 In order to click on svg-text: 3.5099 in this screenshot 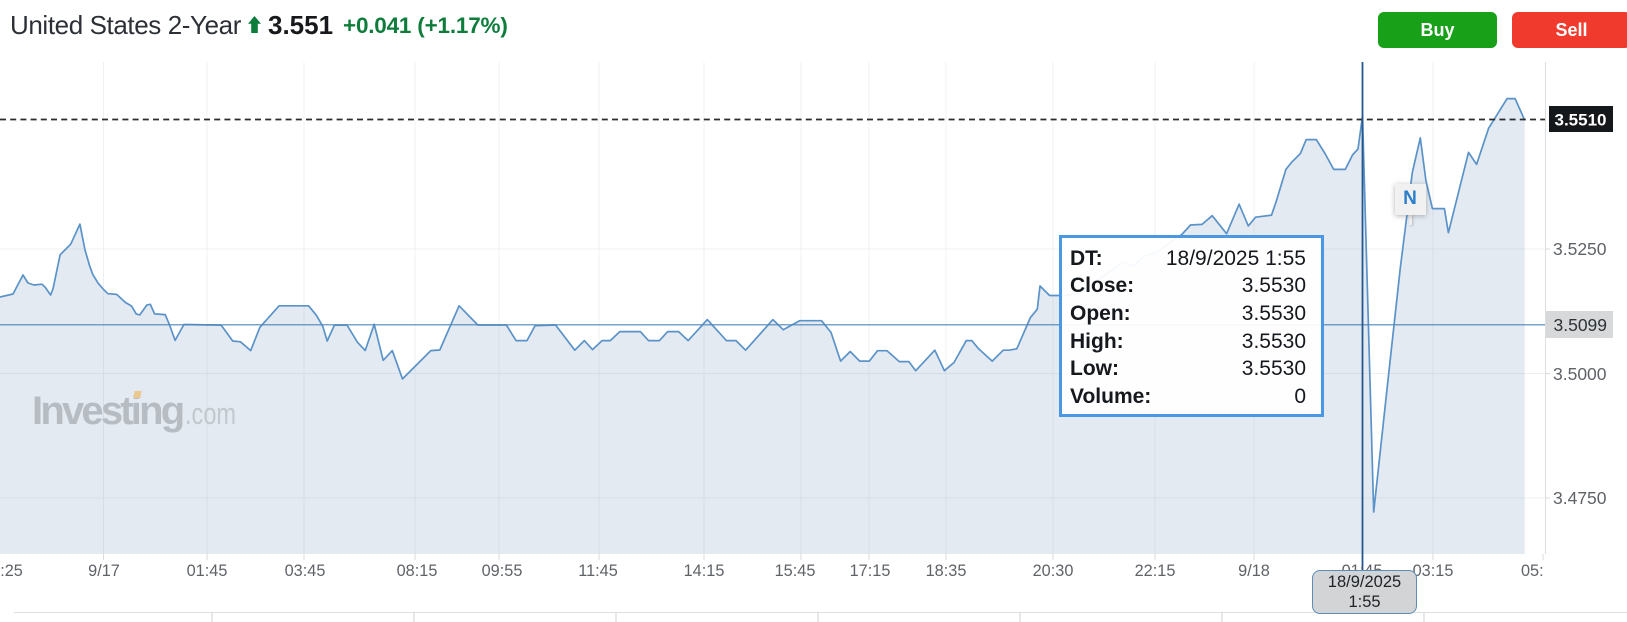, I will do `click(1581, 325)`.